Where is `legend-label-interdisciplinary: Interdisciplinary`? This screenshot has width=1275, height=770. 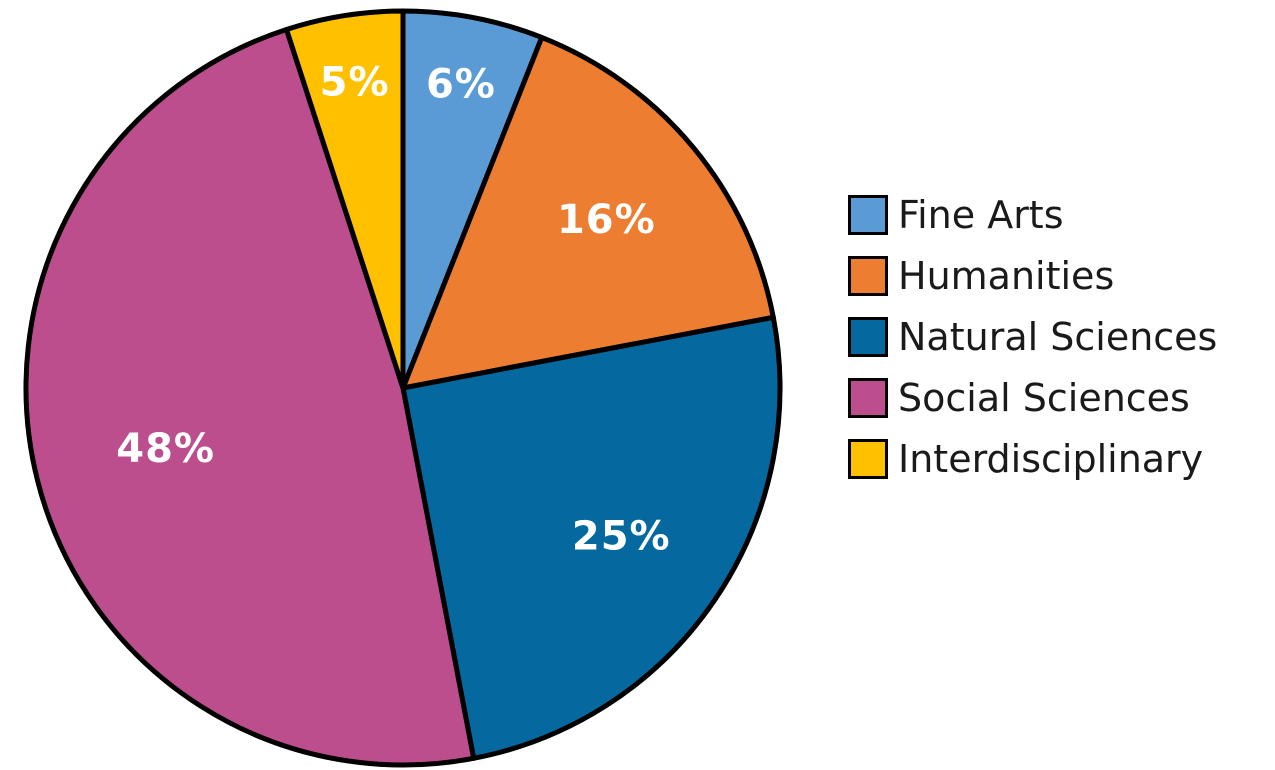 legend-label-interdisciplinary: Interdisciplinary is located at coordinates (1051, 459).